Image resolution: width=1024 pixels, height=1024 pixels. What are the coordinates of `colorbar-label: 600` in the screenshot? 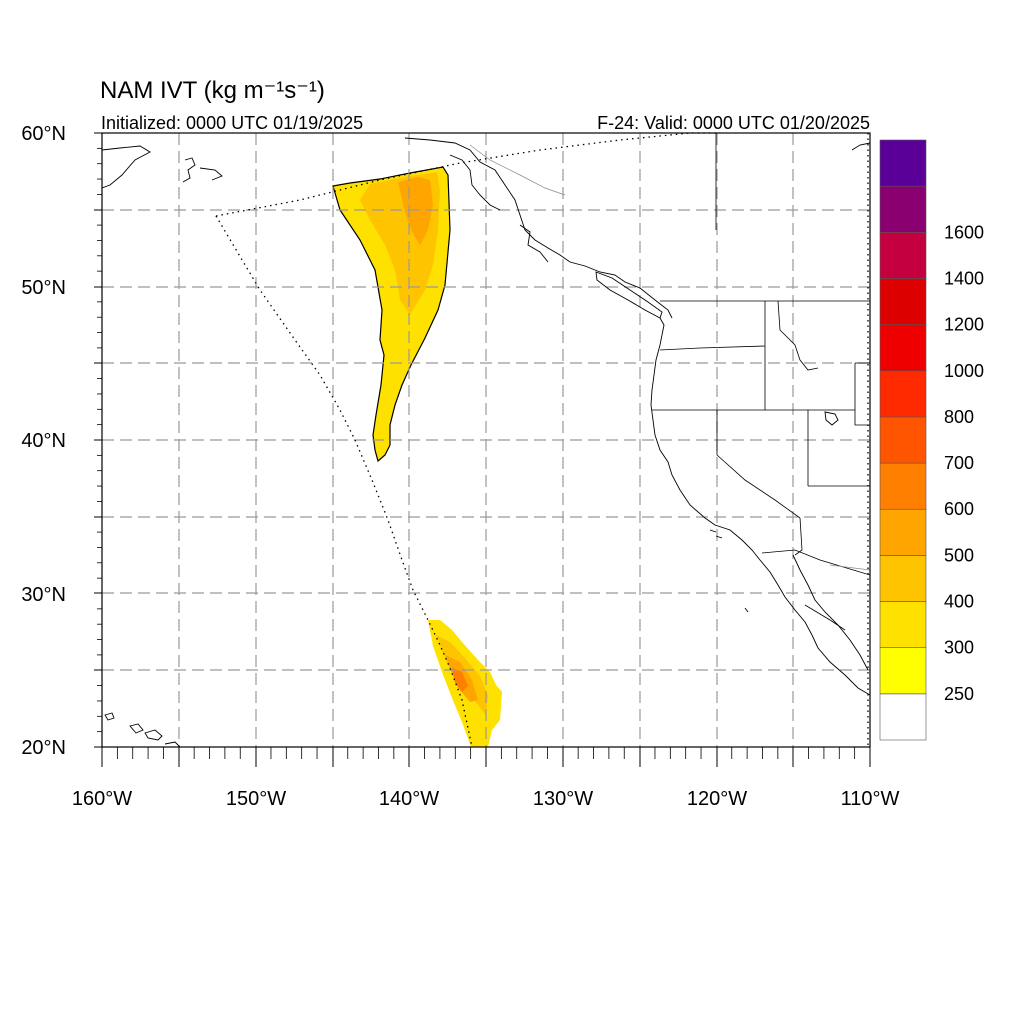 It's located at (959, 509).